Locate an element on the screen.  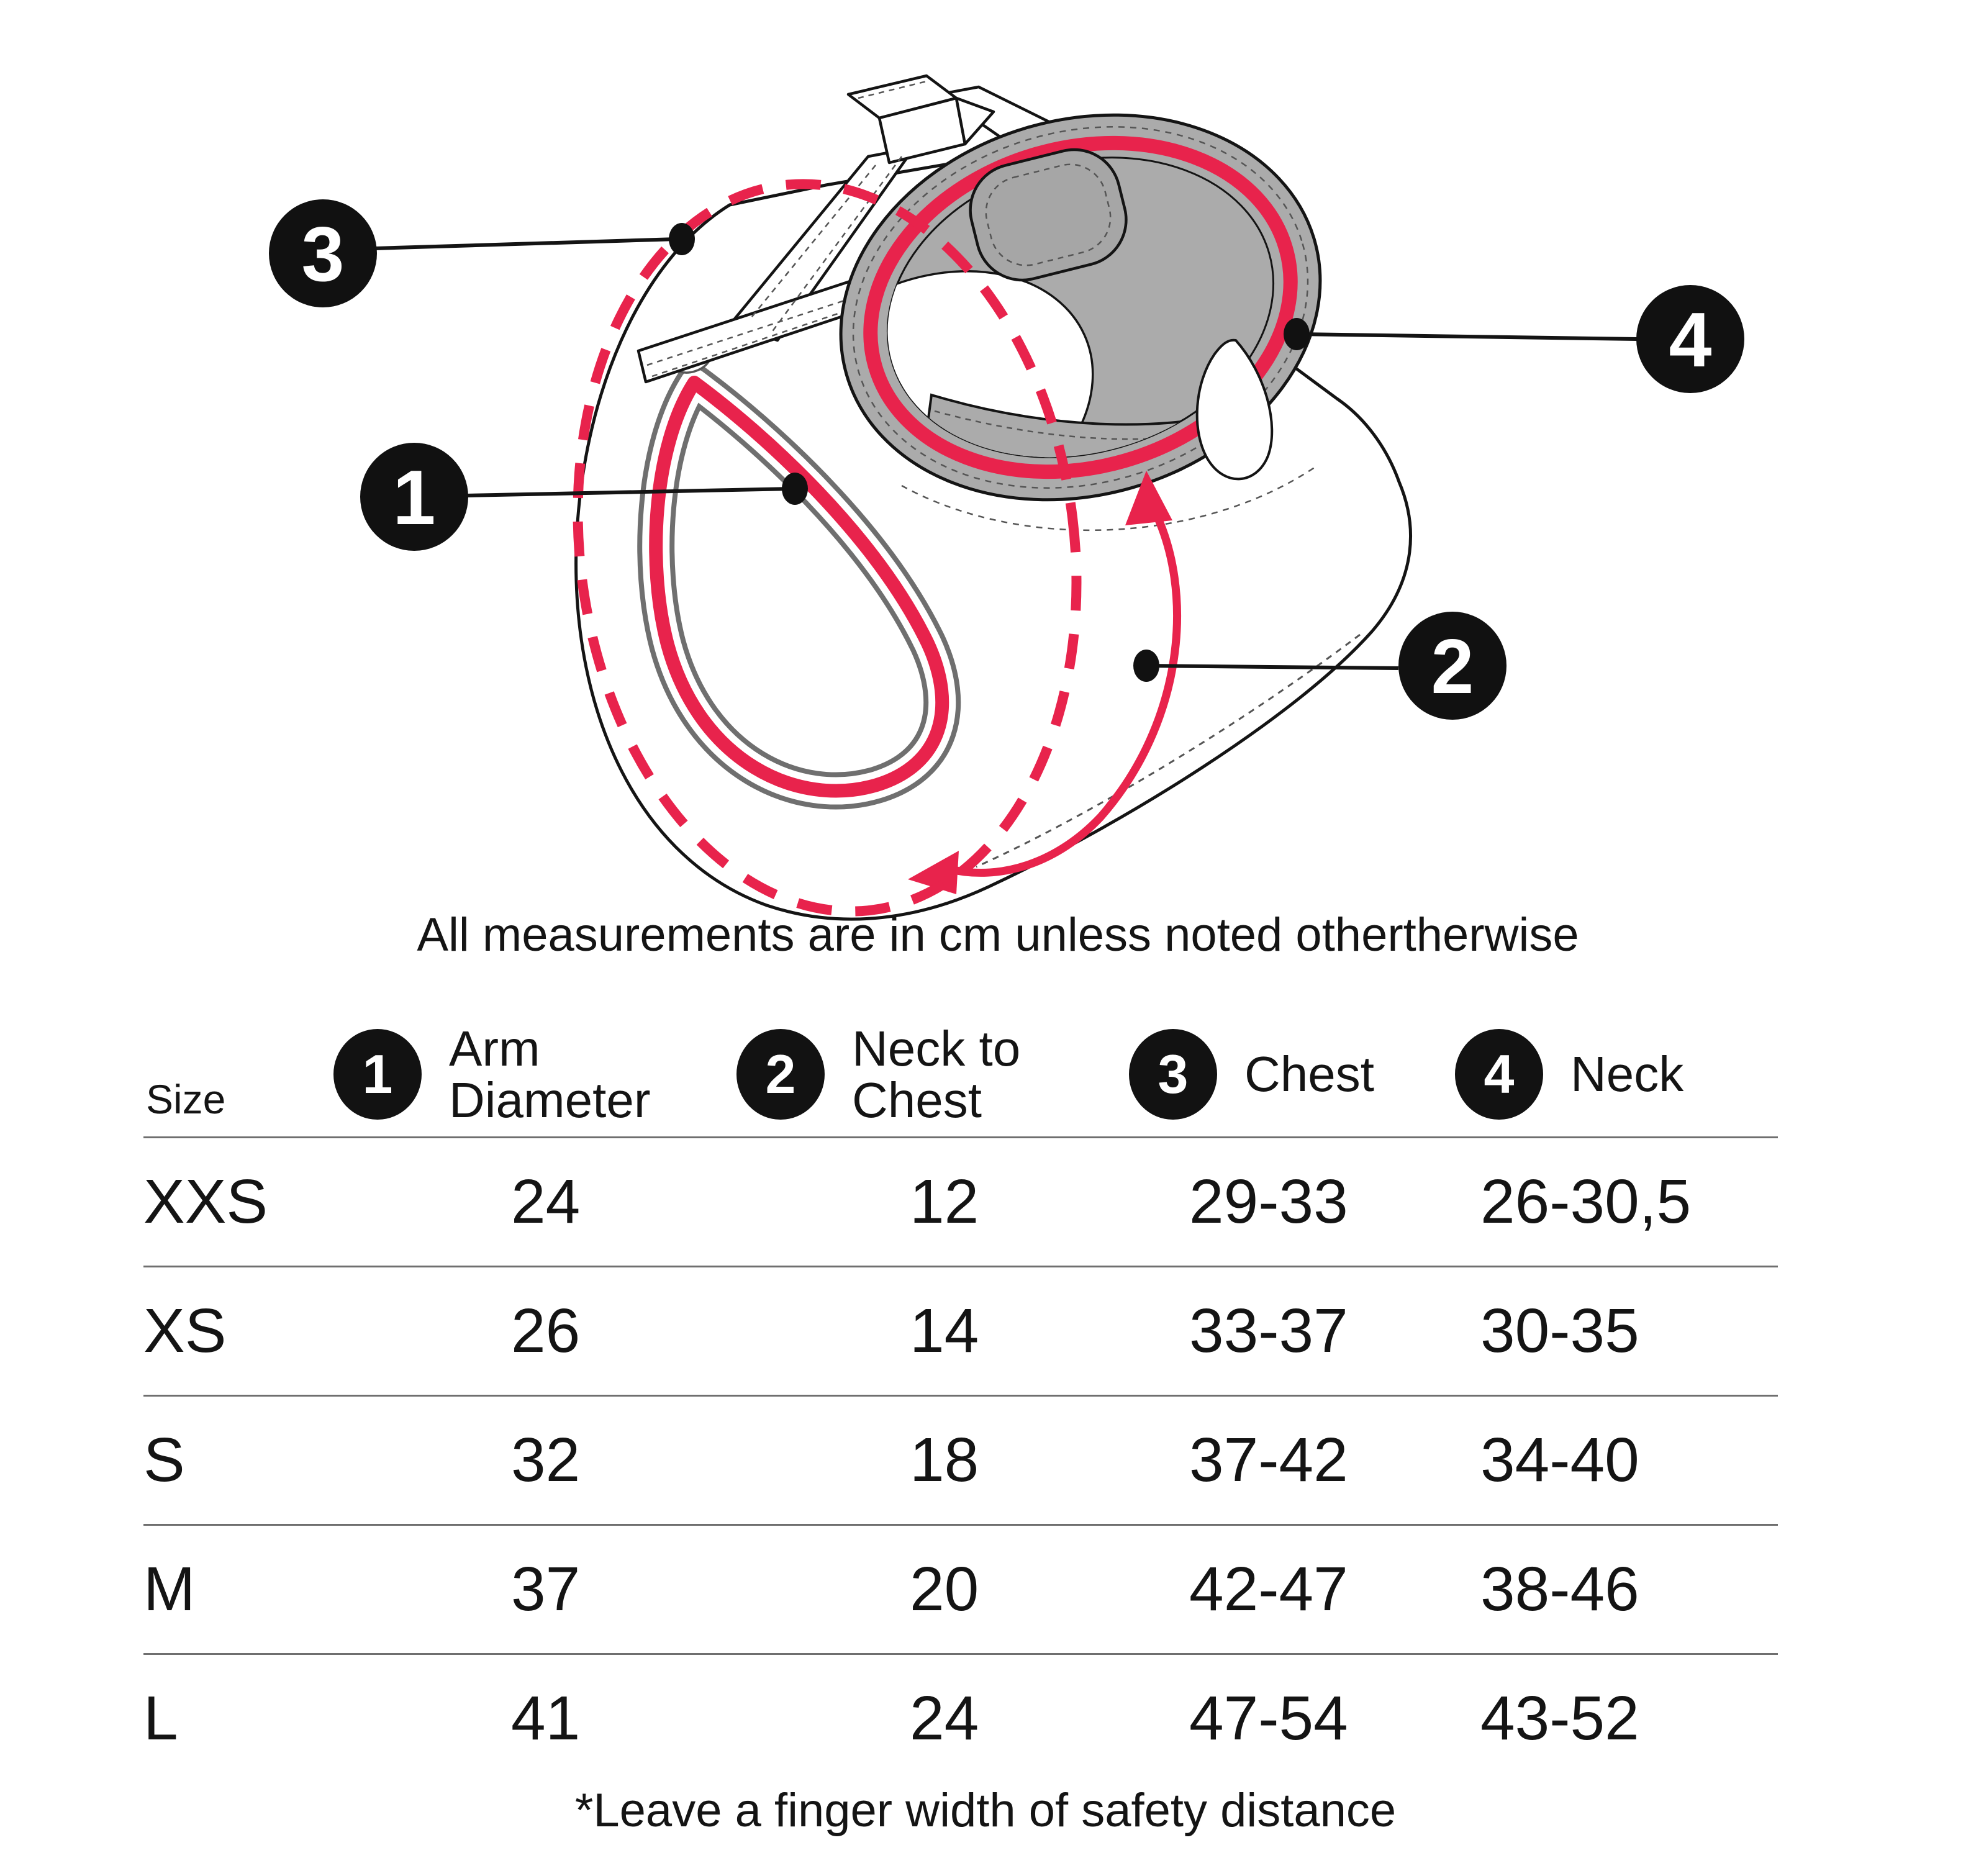
handle-fold is located at coordinates (974, 121).